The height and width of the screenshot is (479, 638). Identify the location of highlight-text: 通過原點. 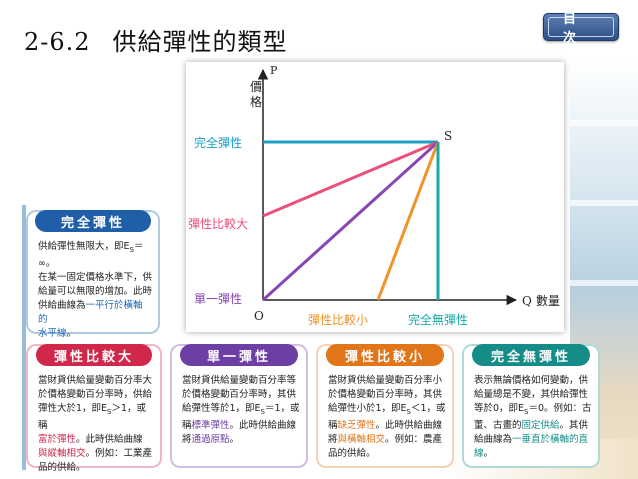
(210, 439).